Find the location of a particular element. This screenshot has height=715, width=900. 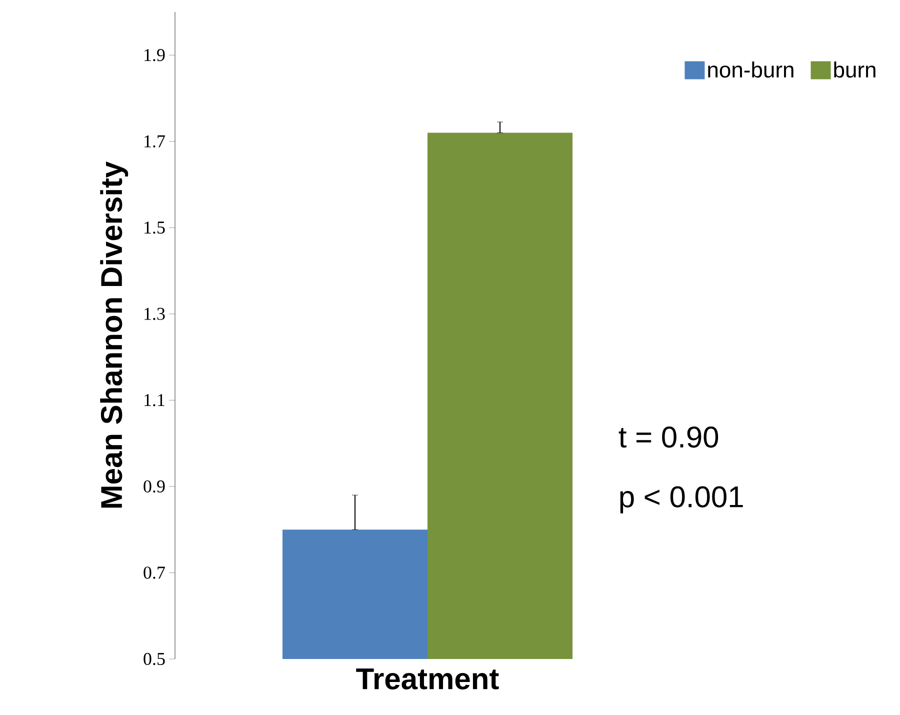

y-tick-label: 0.7 is located at coordinates (154, 572).